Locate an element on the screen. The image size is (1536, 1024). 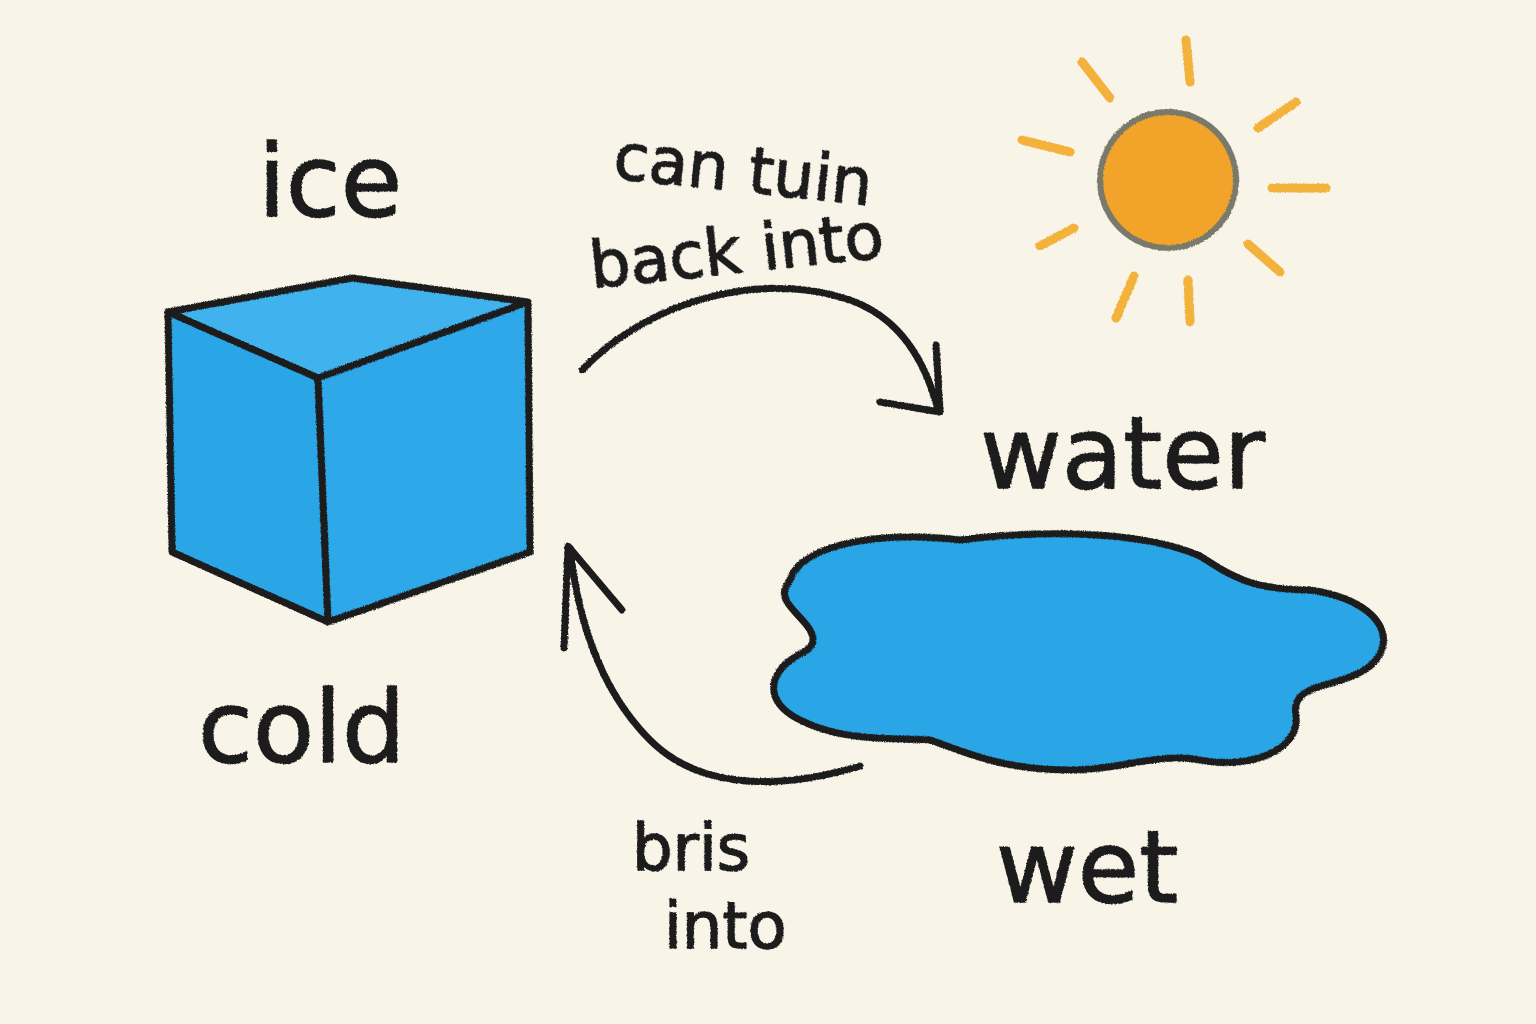
ice-cube-icon is located at coordinates (349, 450).